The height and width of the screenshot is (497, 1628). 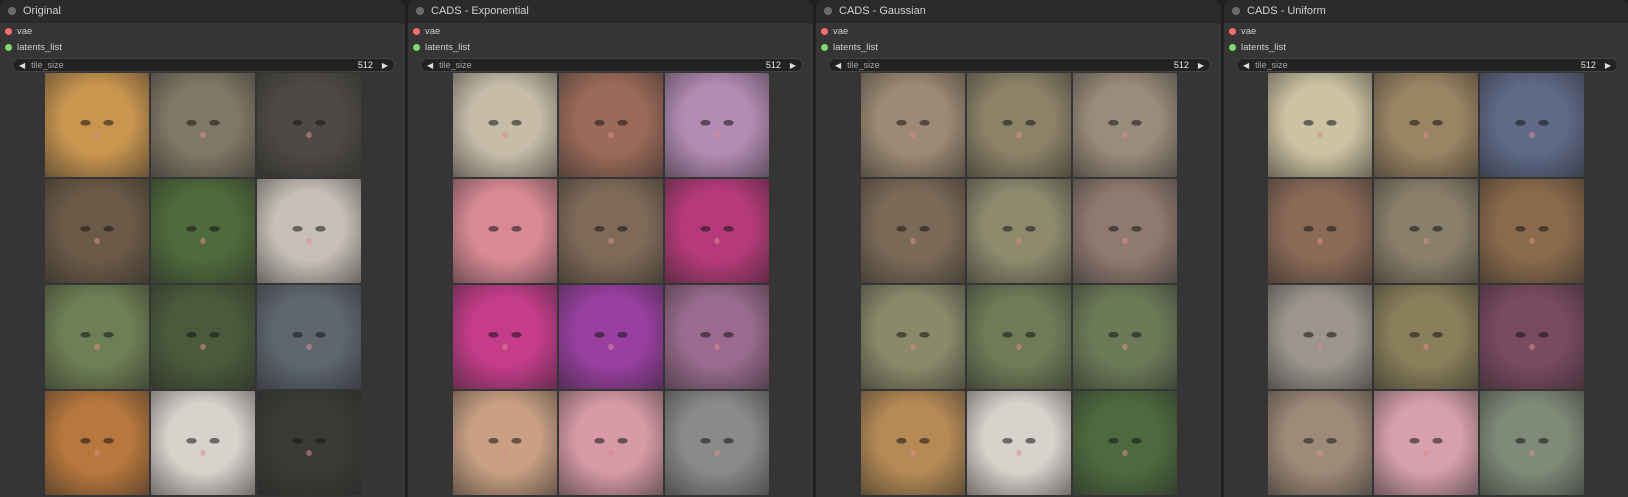 What do you see at coordinates (480, 11) in the screenshot?
I see `node-title: CADS - Exponential` at bounding box center [480, 11].